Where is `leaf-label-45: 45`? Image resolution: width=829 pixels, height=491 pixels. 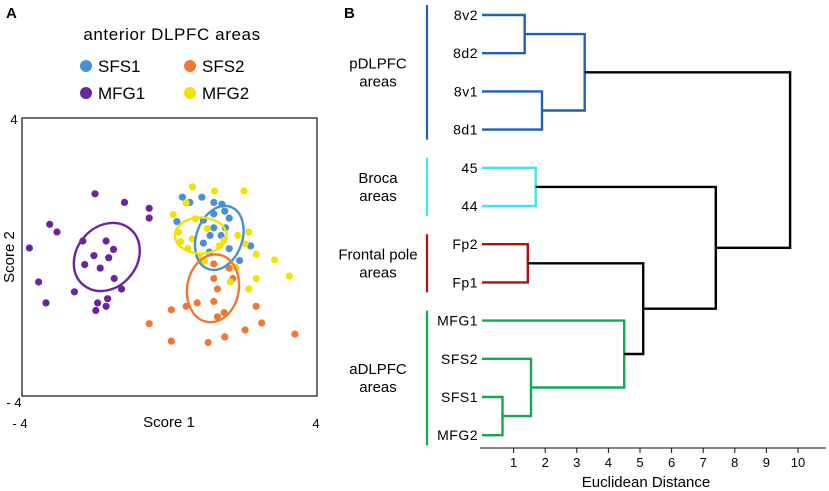
leaf-label-45: 45 is located at coordinates (469, 168).